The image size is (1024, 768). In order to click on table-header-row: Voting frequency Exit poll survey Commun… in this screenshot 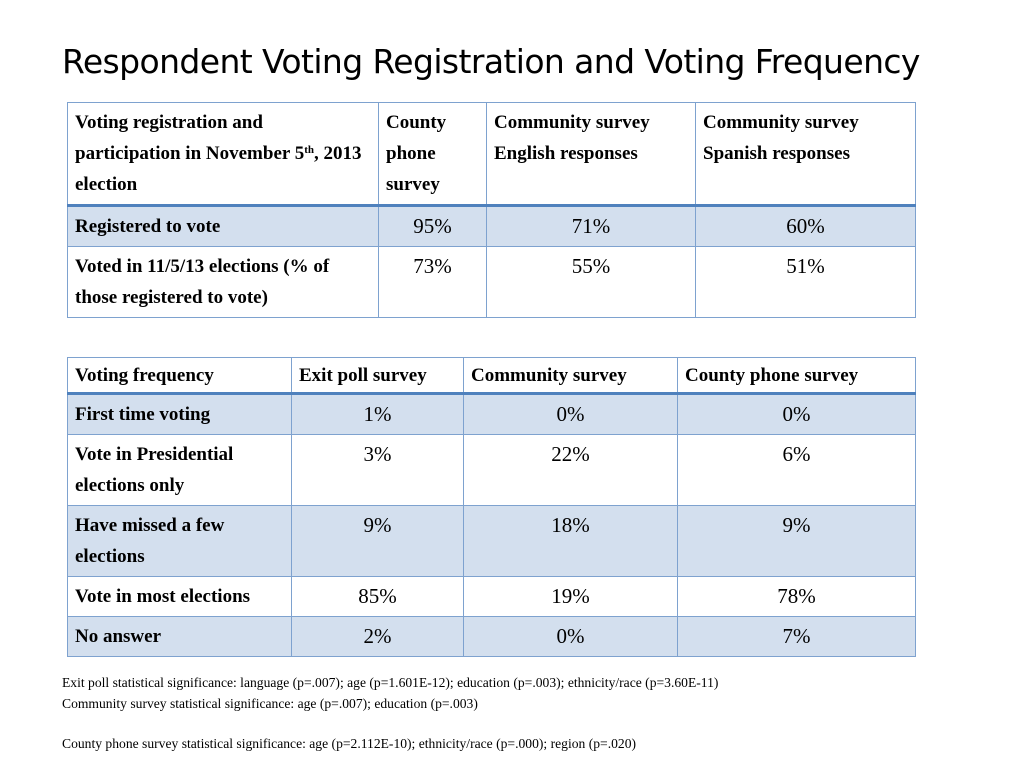, I will do `click(491, 376)`.